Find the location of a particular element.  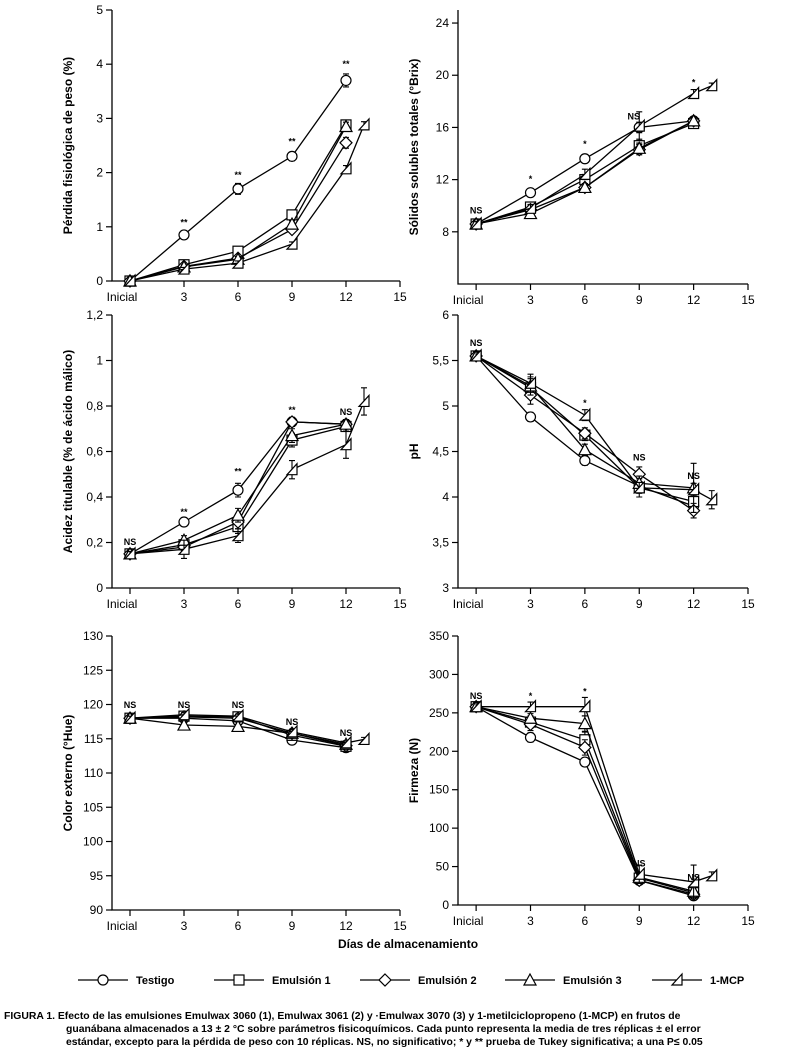

y-tick-label: 8 is located at coordinates (445, 232).